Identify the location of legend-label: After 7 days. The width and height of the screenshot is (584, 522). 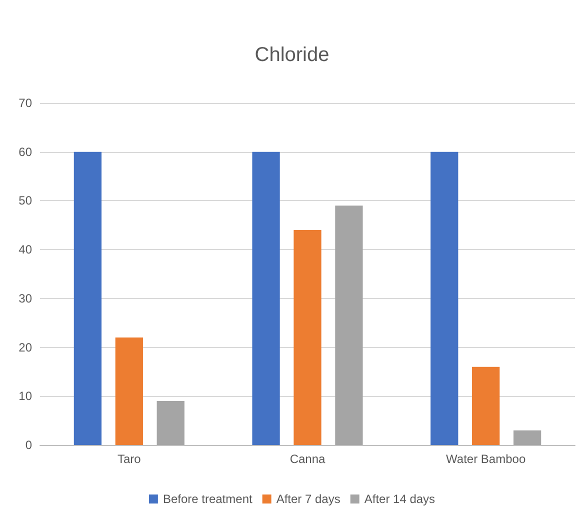
(308, 499).